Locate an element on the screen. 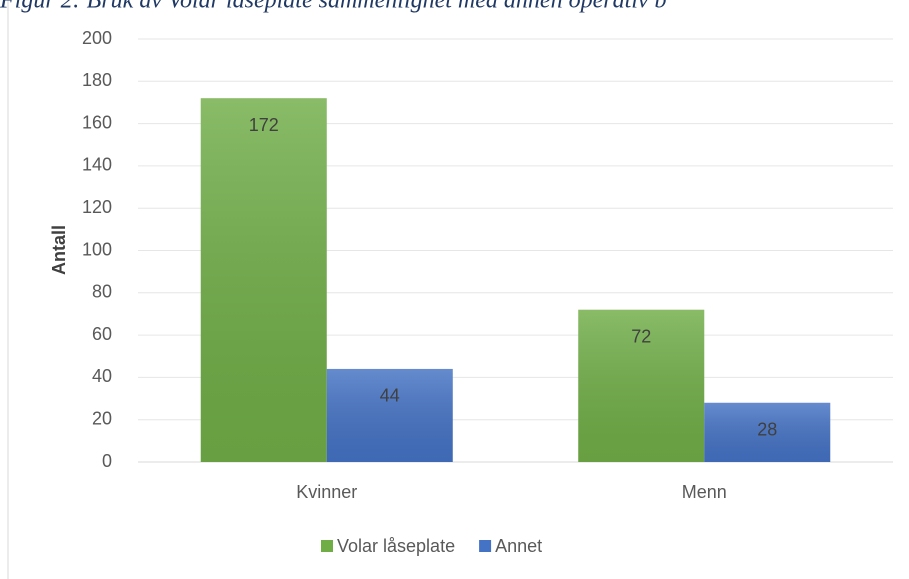 This screenshot has height=579, width=909. y-tick-label: 160 is located at coordinates (97, 122).